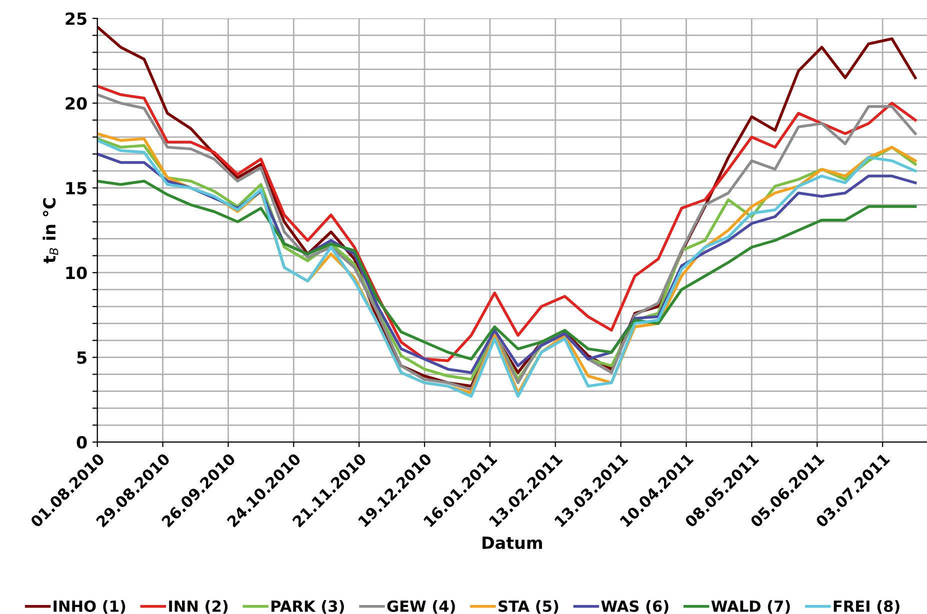  Describe the element at coordinates (867, 607) in the screenshot. I see `legend-label: FREI (8)` at that location.